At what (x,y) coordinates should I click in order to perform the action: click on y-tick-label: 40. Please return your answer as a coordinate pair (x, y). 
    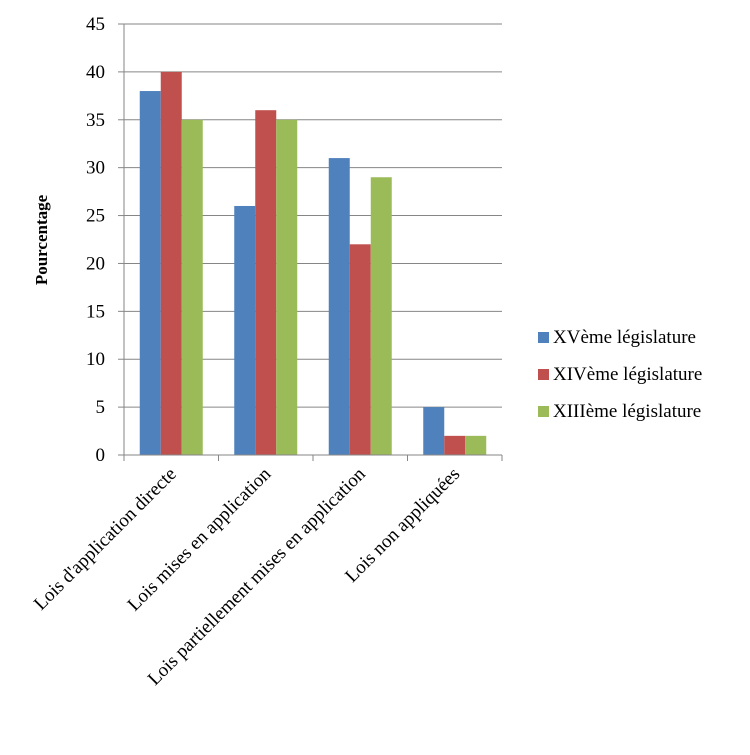
    Looking at the image, I should click on (95, 72).